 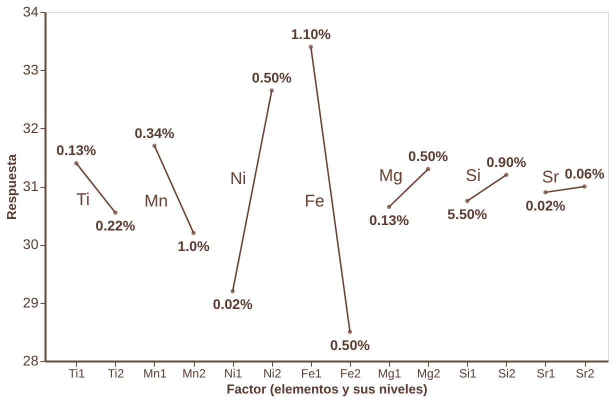 I want to click on annotation: 1.10%, so click(x=311, y=34).